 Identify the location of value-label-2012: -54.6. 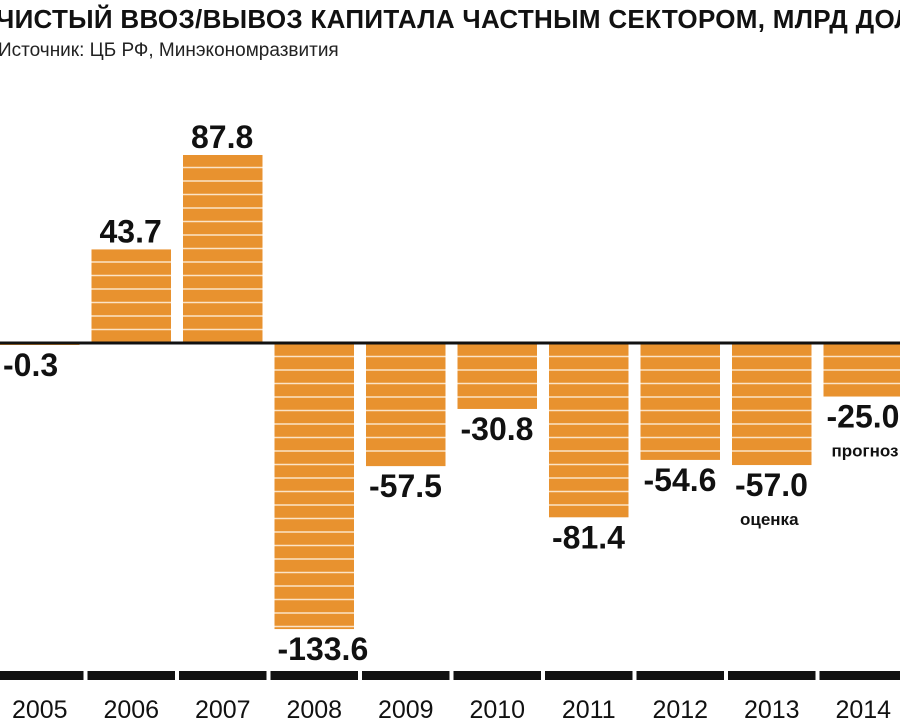
(680, 480).